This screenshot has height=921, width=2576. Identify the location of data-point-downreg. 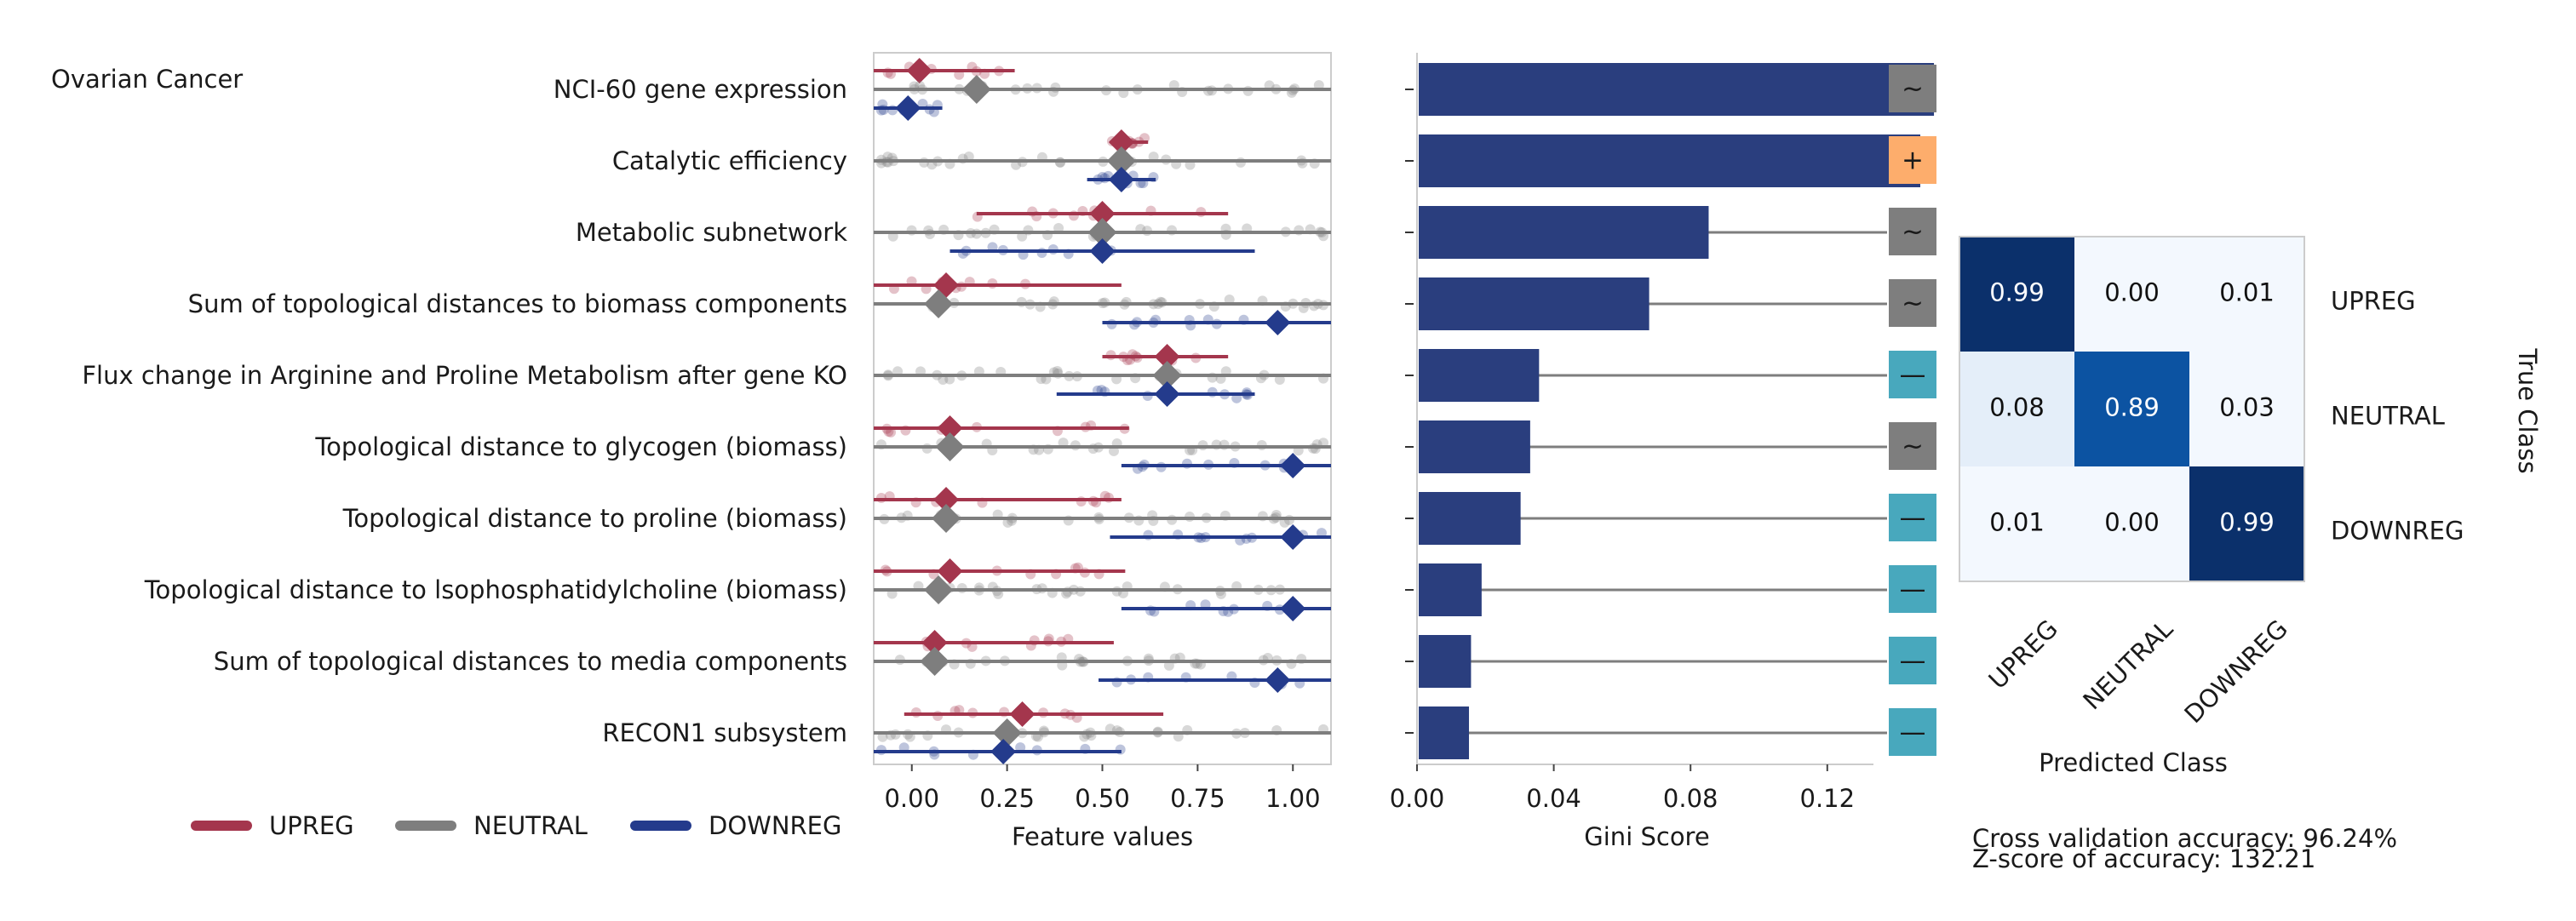
(1053, 249).